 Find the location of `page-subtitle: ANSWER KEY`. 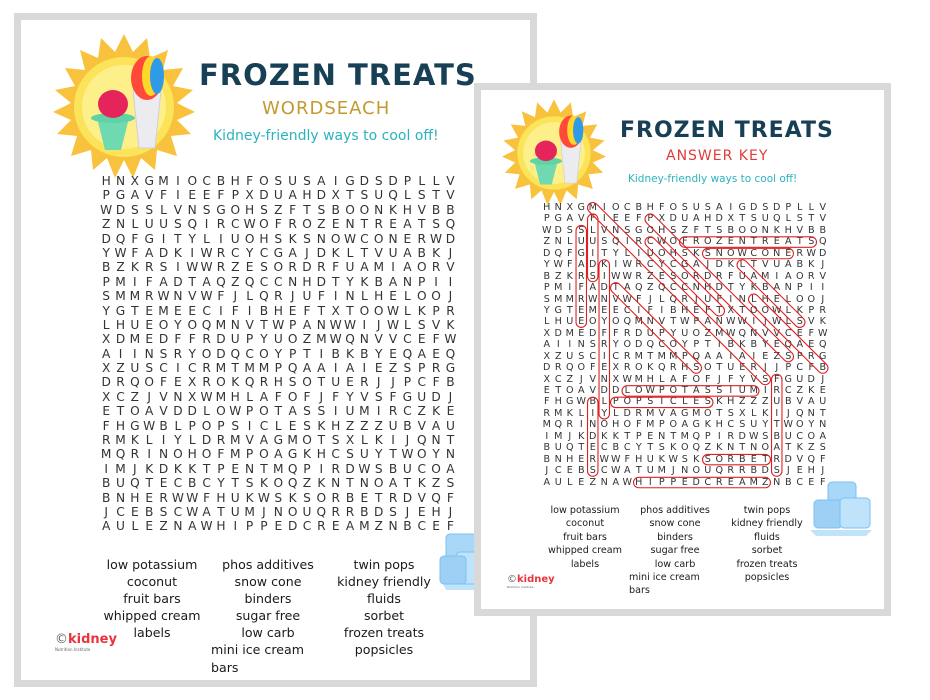

page-subtitle: ANSWER KEY is located at coordinates (717, 156).